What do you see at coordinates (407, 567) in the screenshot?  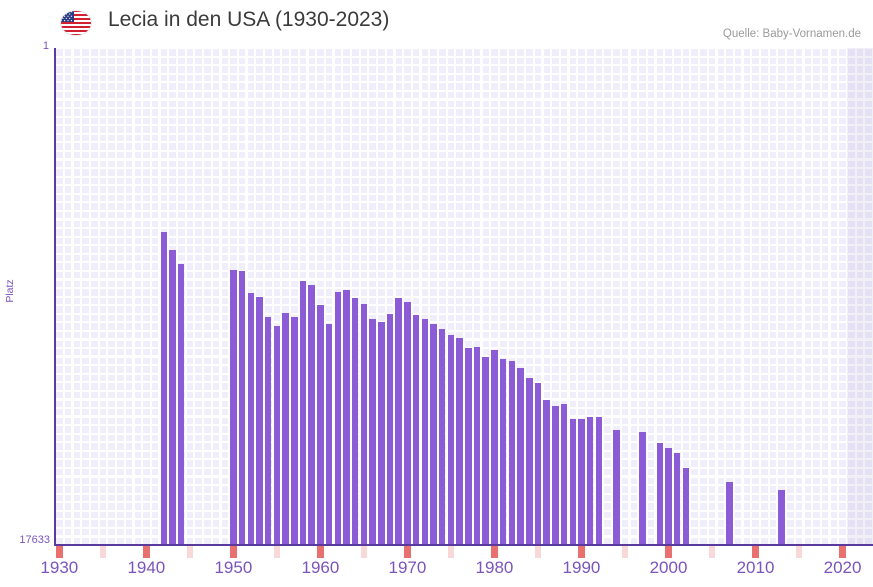 I see `x-tick-label: 1970` at bounding box center [407, 567].